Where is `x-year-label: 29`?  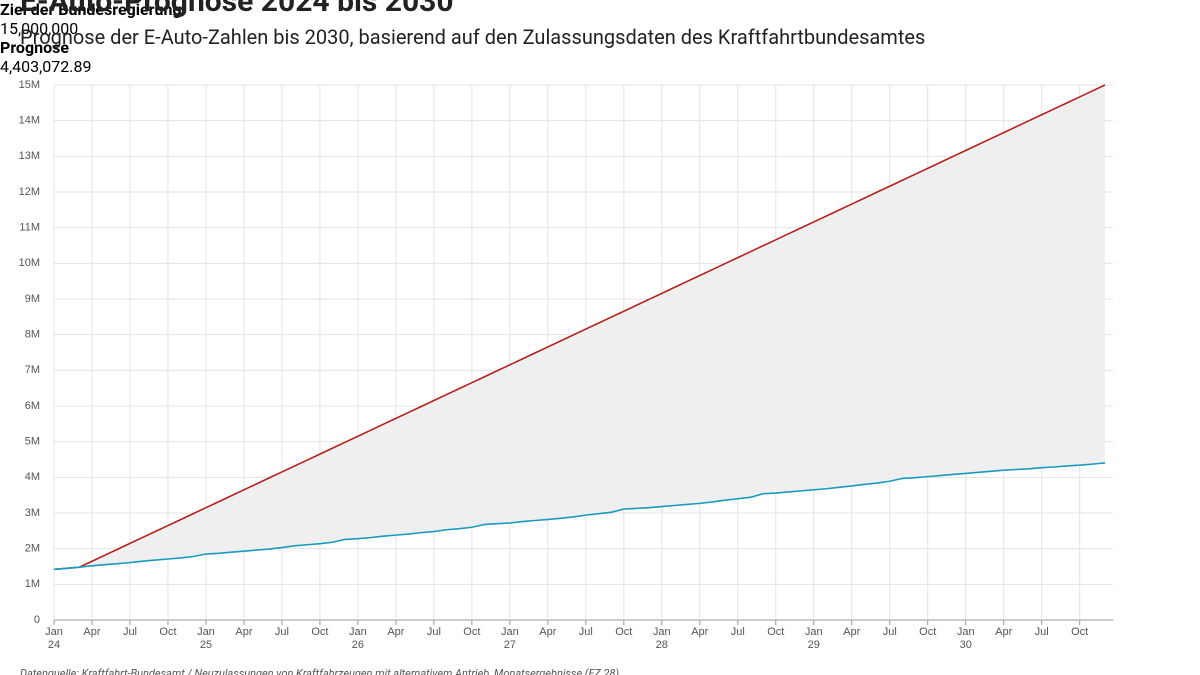 x-year-label: 29 is located at coordinates (814, 645).